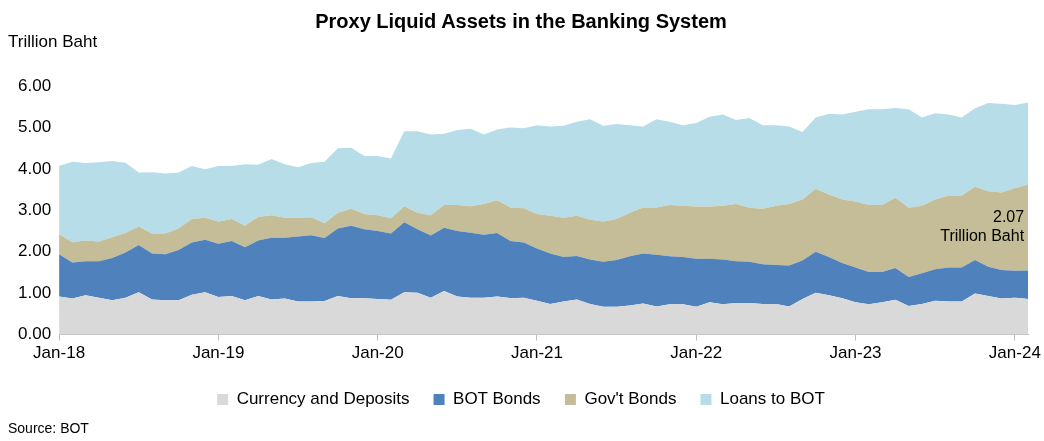 This screenshot has height=441, width=1044. Describe the element at coordinates (536, 353) in the screenshot. I see `x-tick-label: Jan-21` at that location.